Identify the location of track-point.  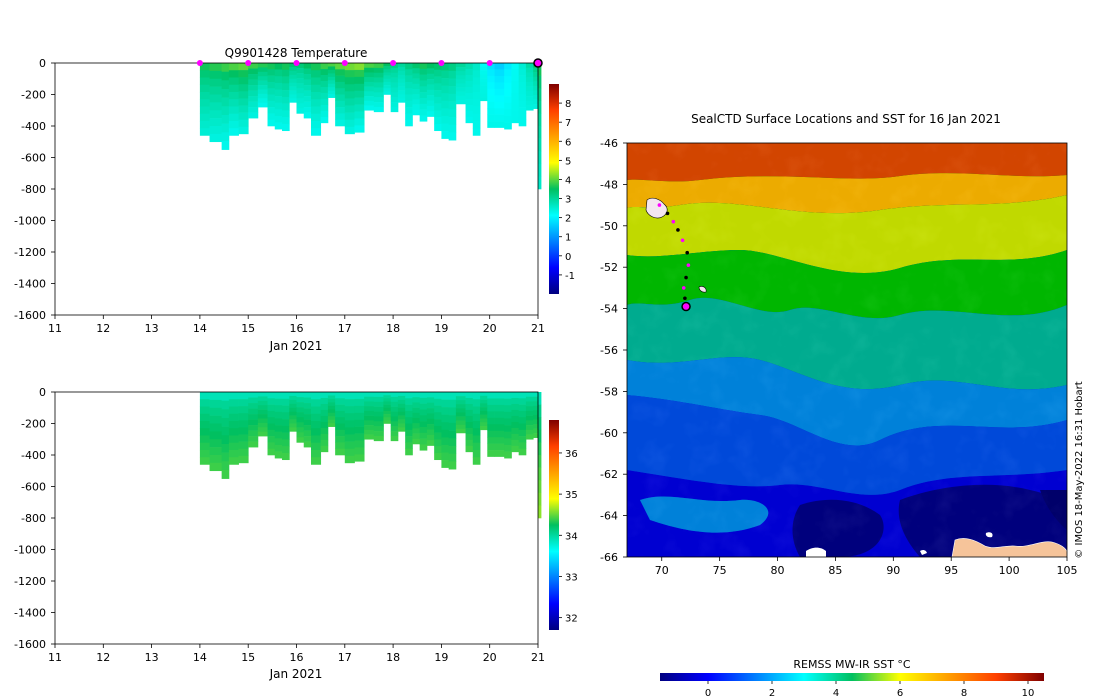
(678, 230).